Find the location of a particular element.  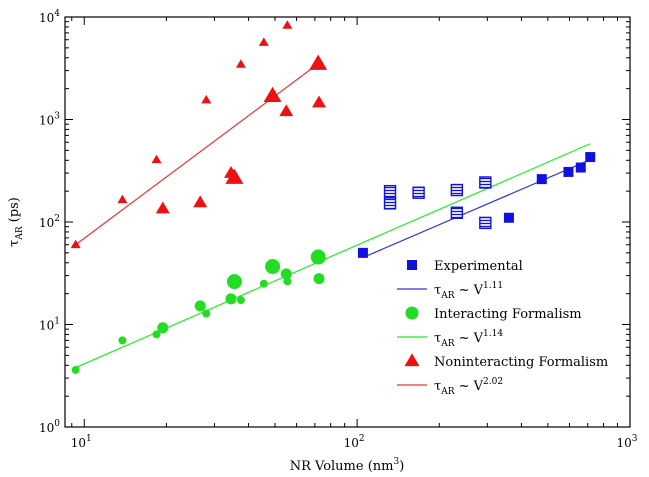

x-axis-label: NR Volume (nm3) is located at coordinates (347, 465).